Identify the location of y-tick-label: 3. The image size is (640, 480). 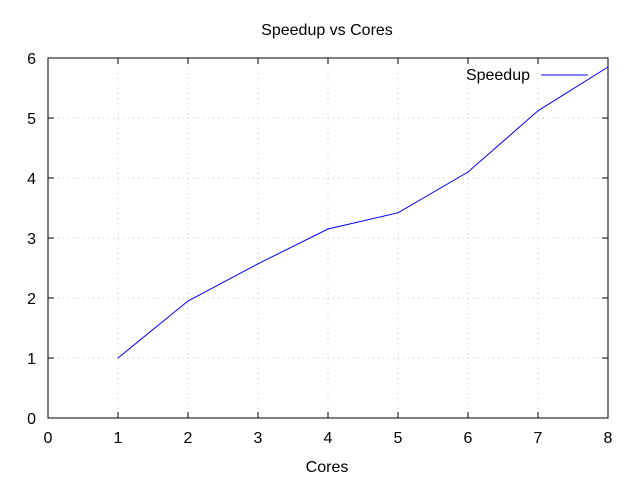
(31, 239).